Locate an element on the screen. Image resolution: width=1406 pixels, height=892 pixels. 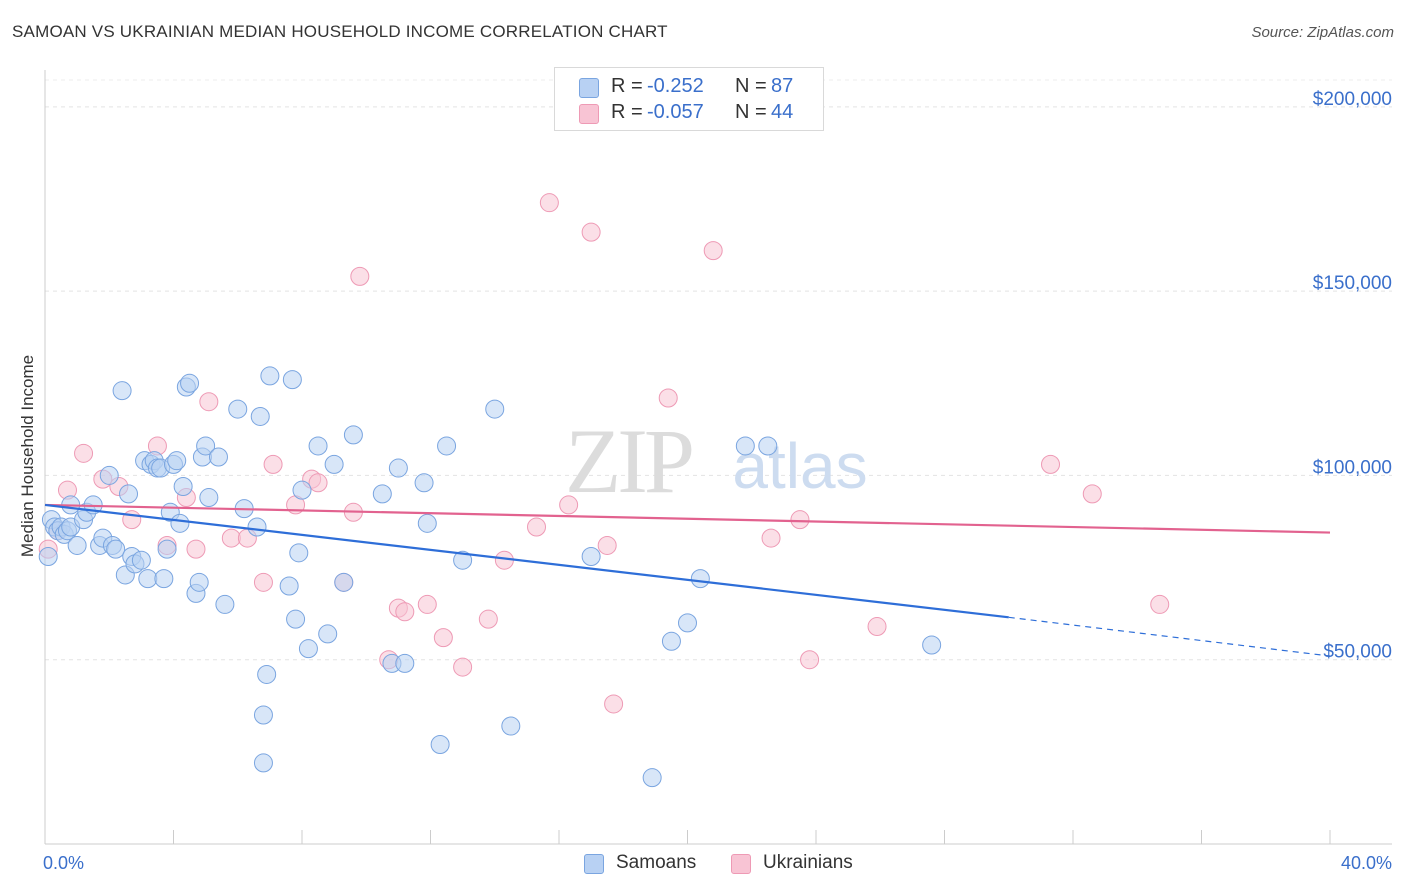
y-axis-label: Median Household Income is located at coordinates (27, 456).